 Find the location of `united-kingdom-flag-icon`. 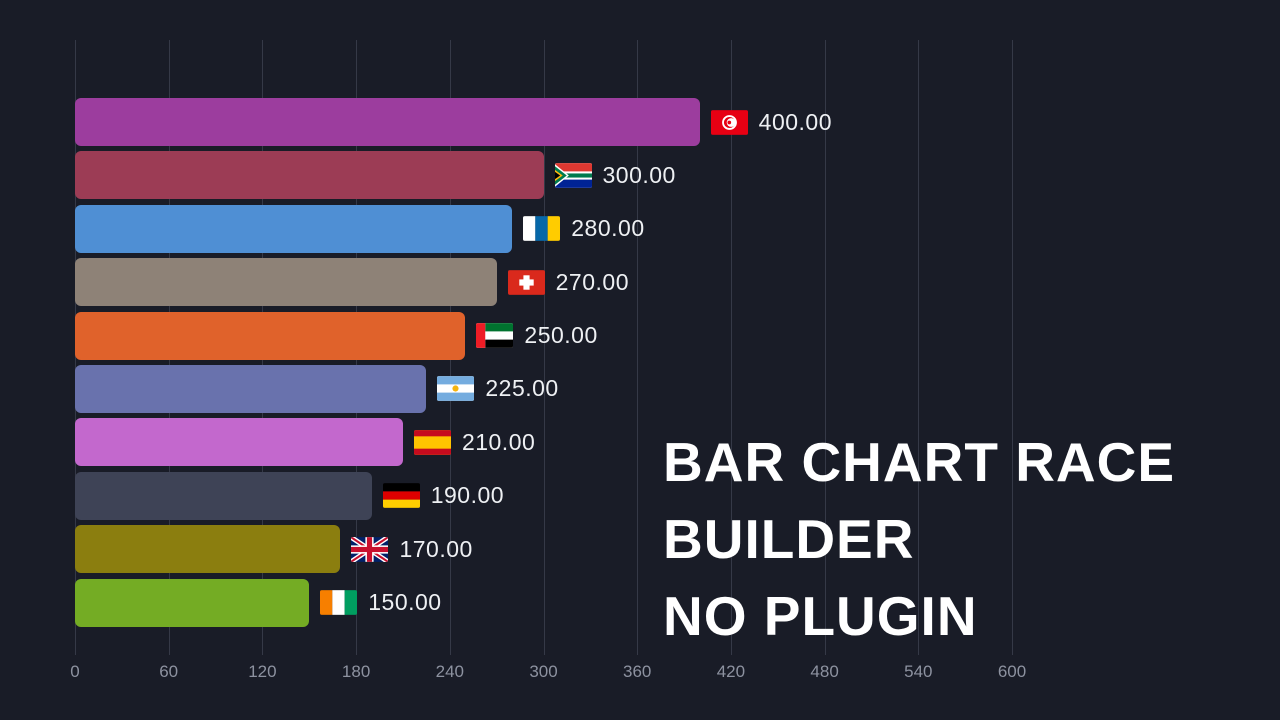

united-kingdom-flag-icon is located at coordinates (370, 549).